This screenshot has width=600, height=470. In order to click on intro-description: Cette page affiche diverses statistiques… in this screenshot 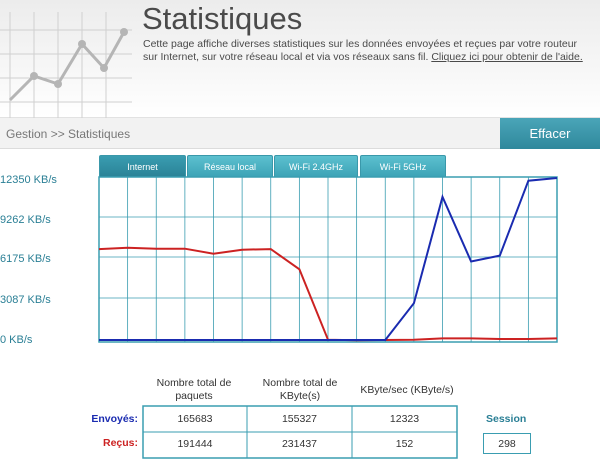, I will do `click(360, 50)`.